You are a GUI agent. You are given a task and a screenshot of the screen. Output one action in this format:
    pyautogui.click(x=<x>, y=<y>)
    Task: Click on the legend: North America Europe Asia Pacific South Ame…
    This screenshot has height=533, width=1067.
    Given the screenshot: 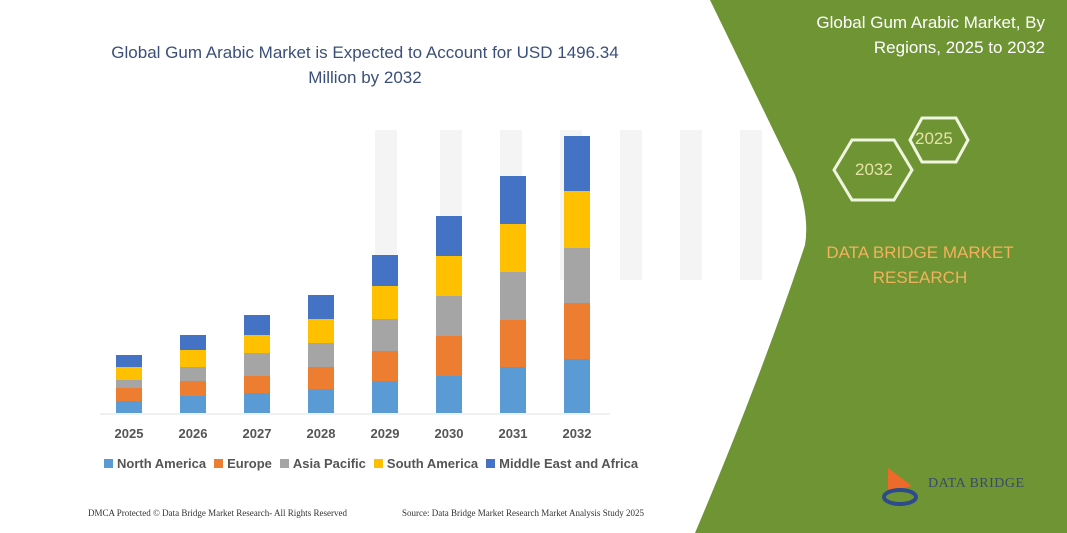 What is the action you would take?
    pyautogui.click(x=371, y=463)
    